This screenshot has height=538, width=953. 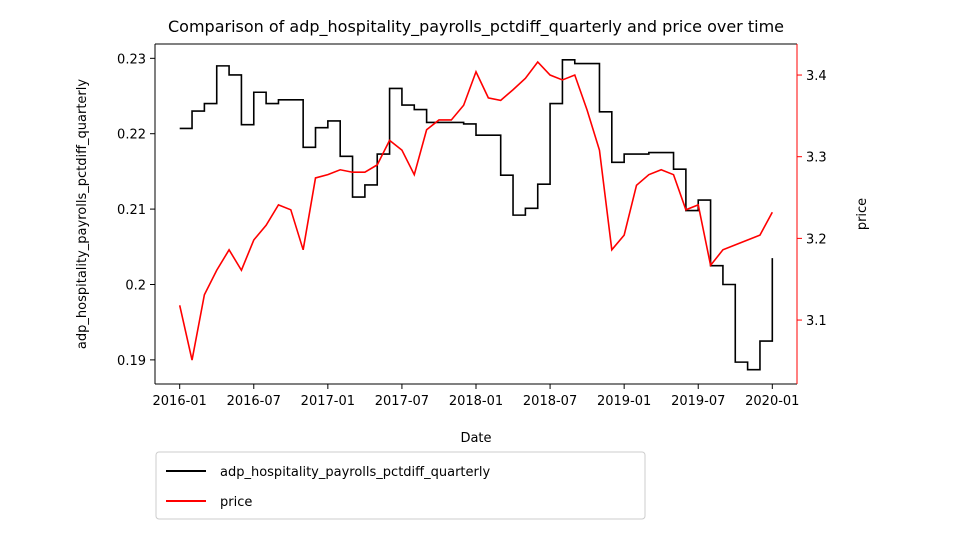 What do you see at coordinates (131, 210) in the screenshot?
I see `y-tick-label: 0.21` at bounding box center [131, 210].